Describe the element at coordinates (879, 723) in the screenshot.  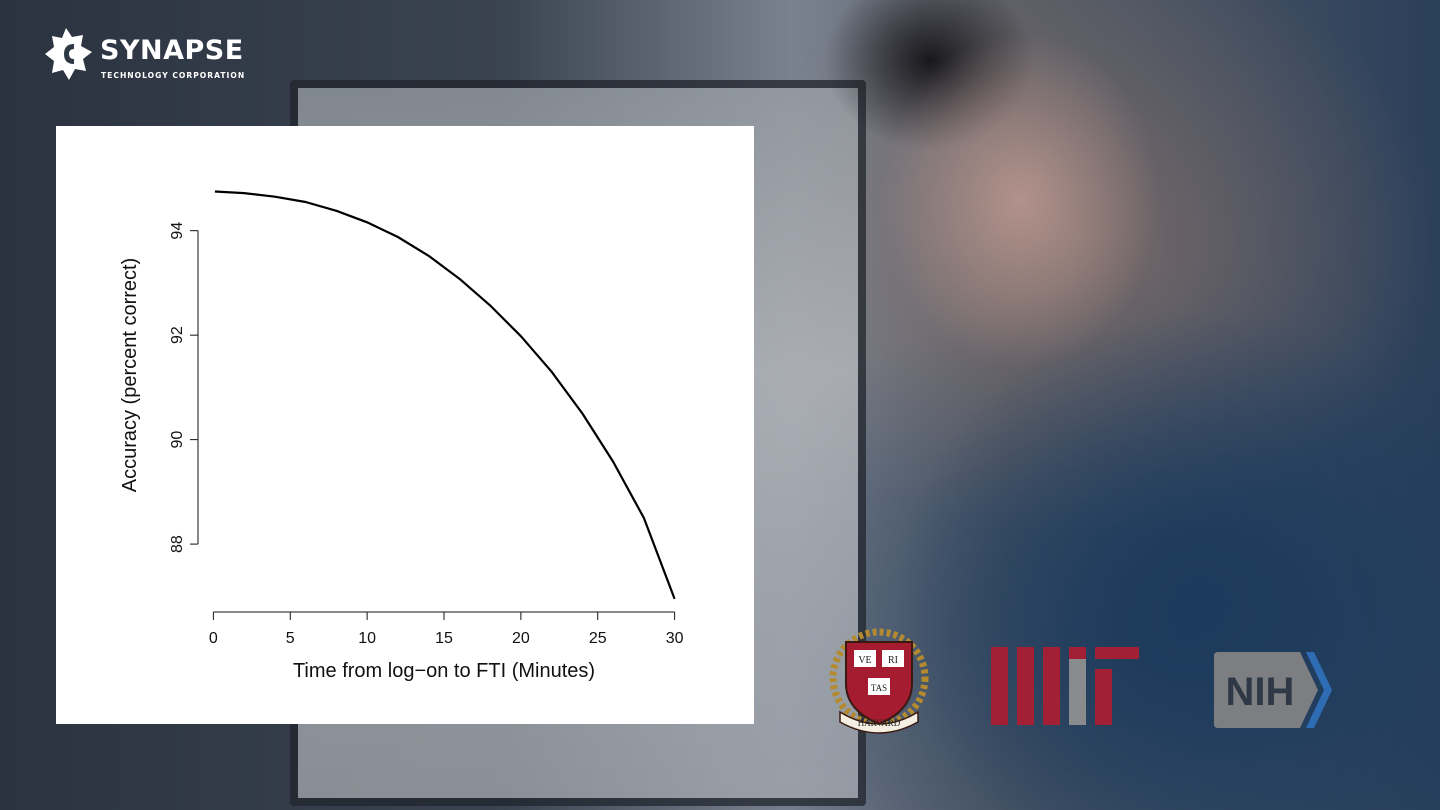
I see `harvard-ribbon: HARVARD` at that location.